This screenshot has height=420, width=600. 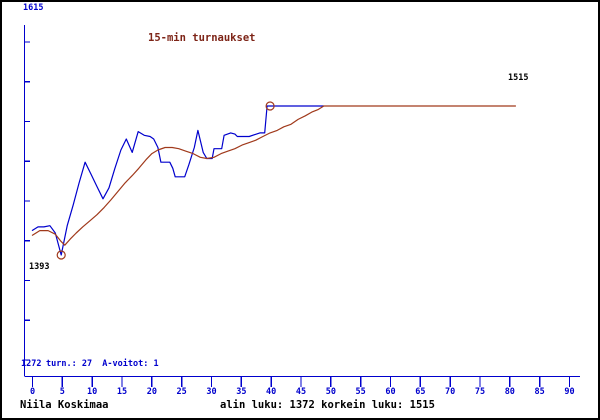 What do you see at coordinates (31, 364) in the screenshot?
I see `y-axis-min-label: 1272` at bounding box center [31, 364].